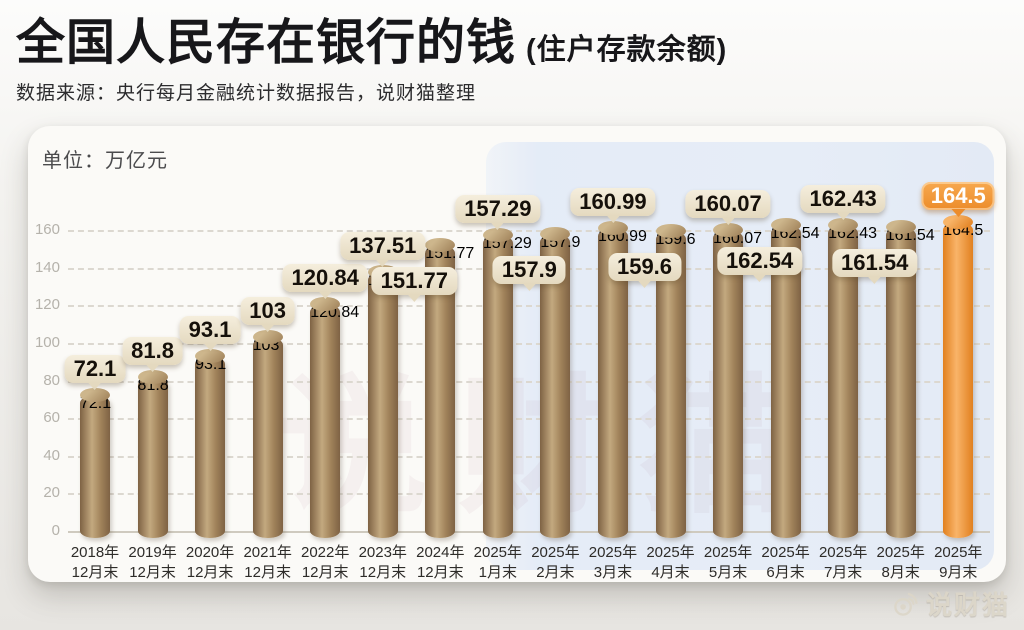  Describe the element at coordinates (900, 572) in the screenshot. I see `x-label-line2: 8月末` at that location.